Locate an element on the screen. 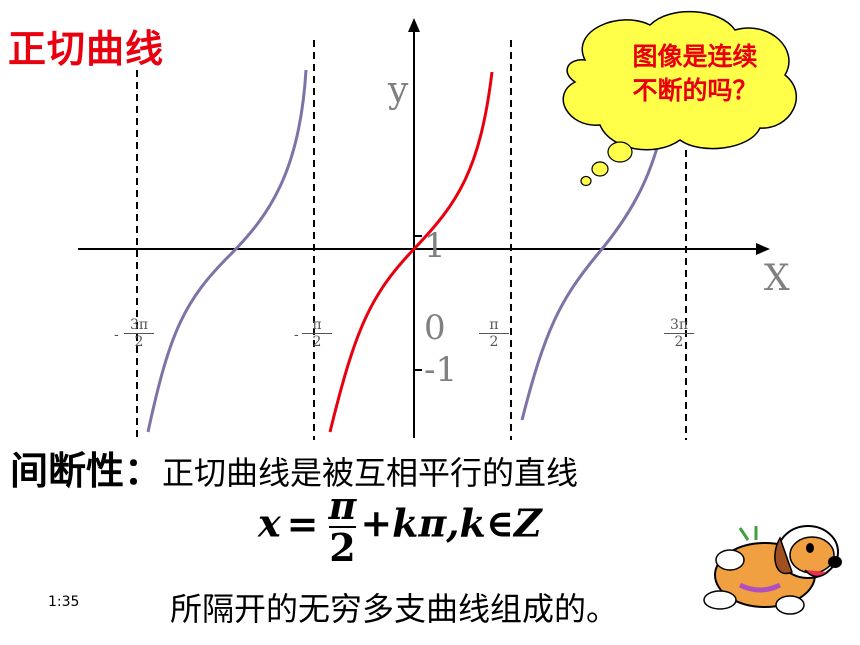  tan-branch-right is located at coordinates (594, 265).